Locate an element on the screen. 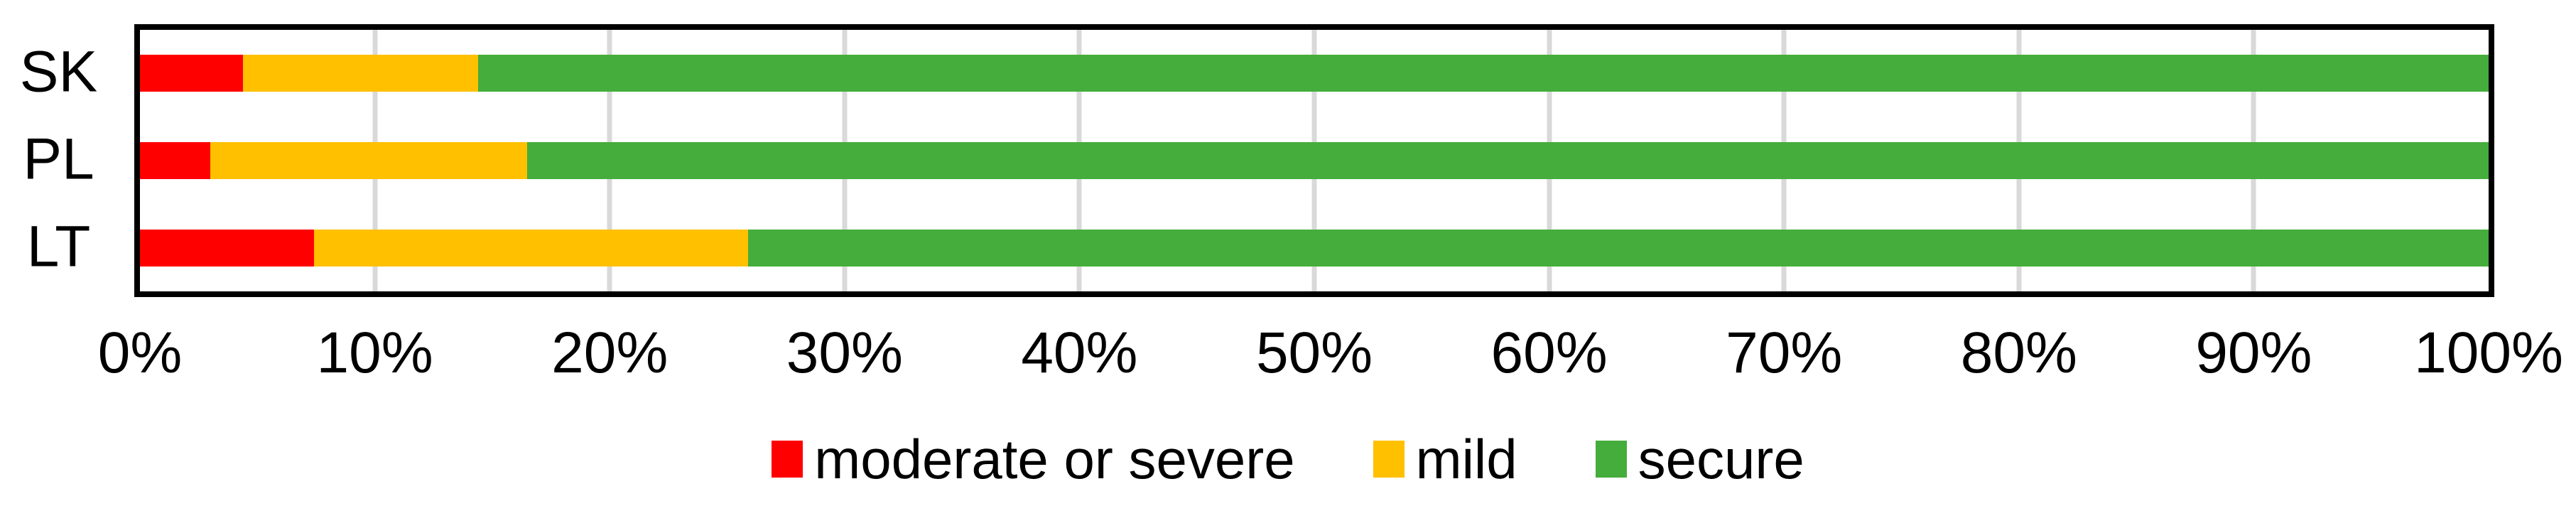 This screenshot has height=506, width=2576. x-tick-label: 10% is located at coordinates (374, 353).